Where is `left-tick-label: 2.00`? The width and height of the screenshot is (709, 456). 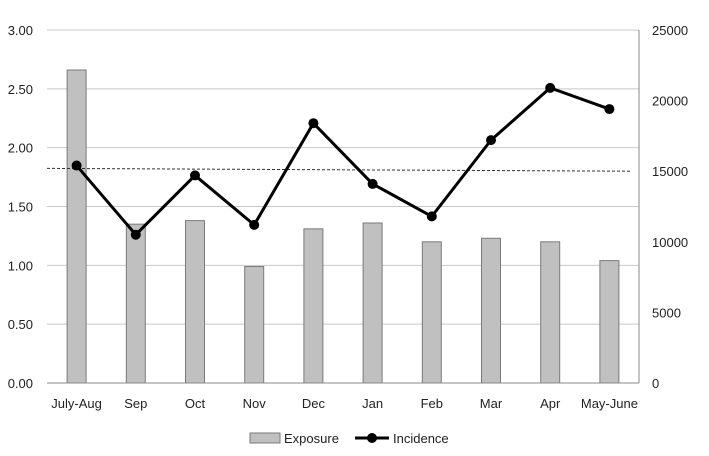
left-tick-label: 2.00 is located at coordinates (20, 148).